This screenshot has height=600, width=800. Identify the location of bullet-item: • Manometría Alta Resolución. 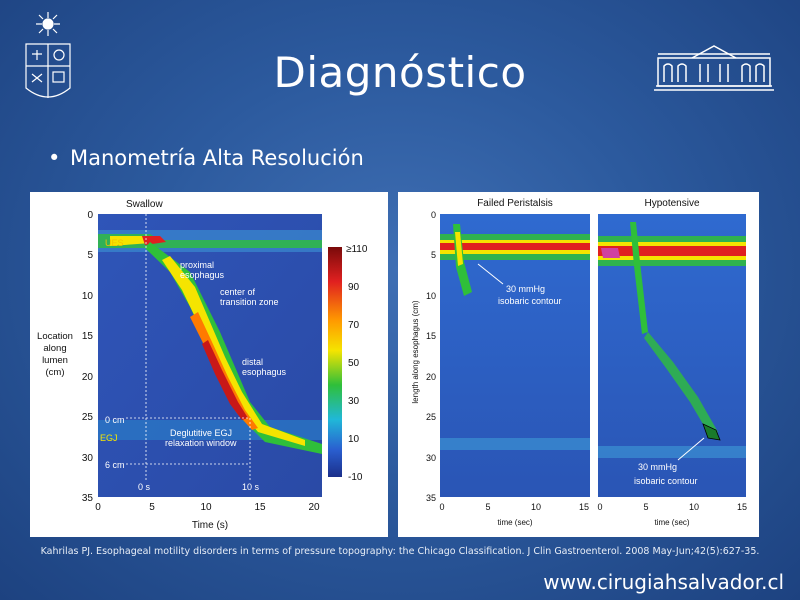
(206, 158).